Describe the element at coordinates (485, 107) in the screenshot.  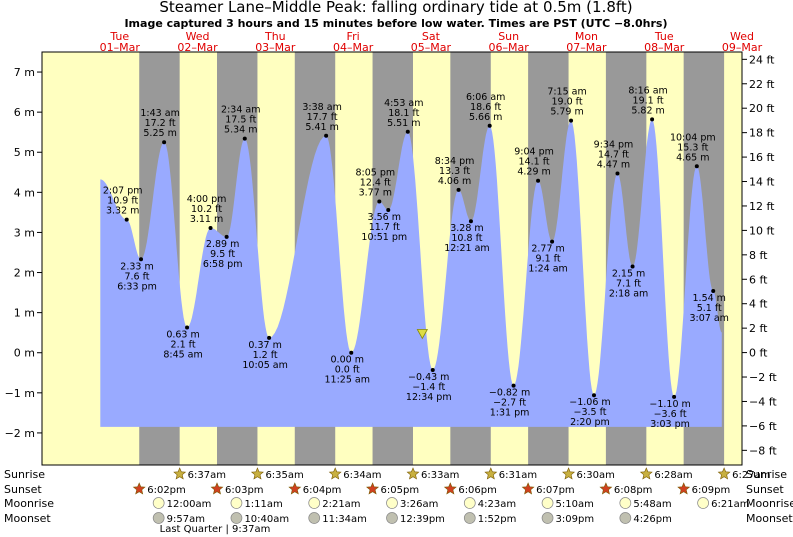
I see `tide-label: 18.6 ft` at that location.